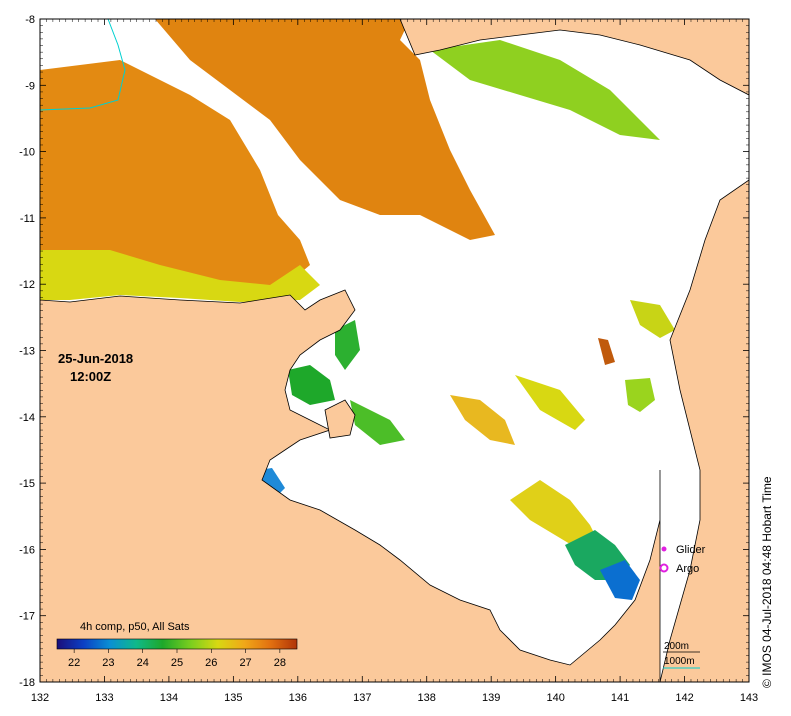  I want to click on lat-tick-label: -18, so click(27, 683).